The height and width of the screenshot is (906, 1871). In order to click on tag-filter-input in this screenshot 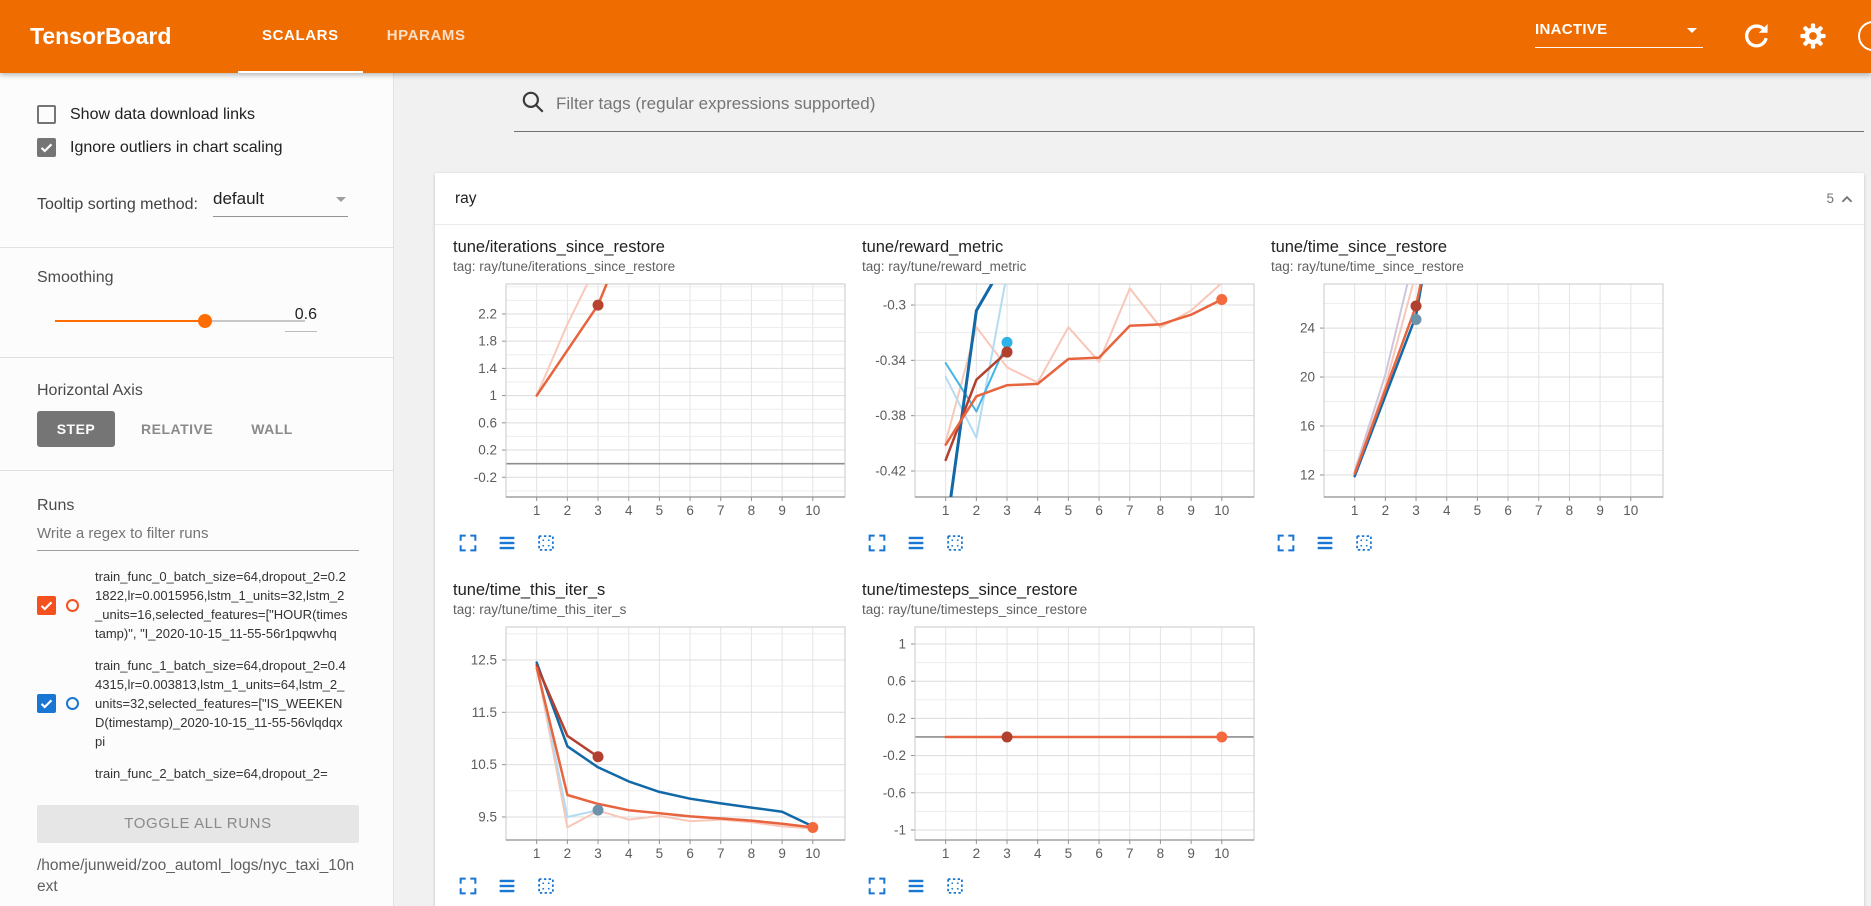, I will do `click(1054, 104)`.